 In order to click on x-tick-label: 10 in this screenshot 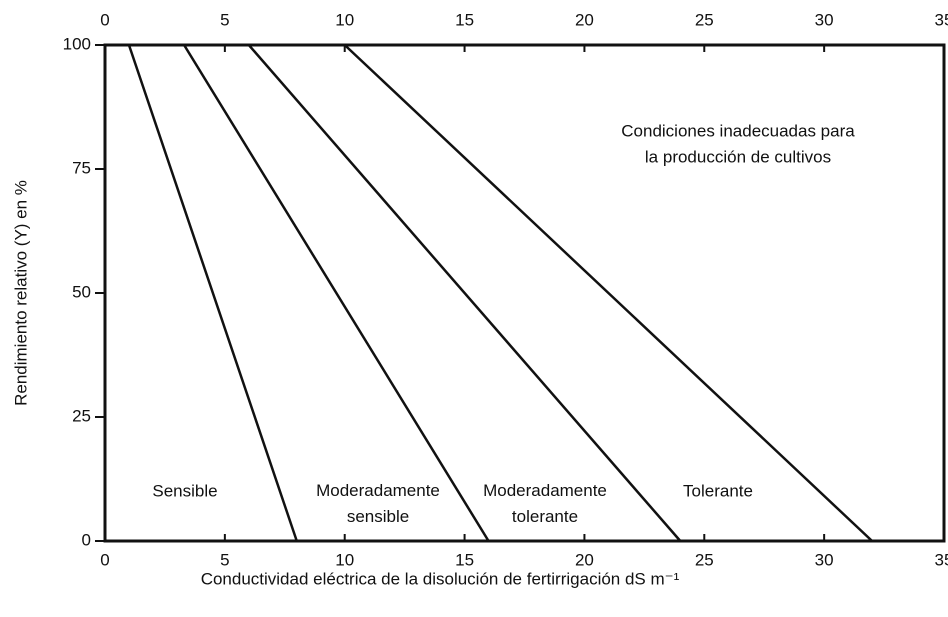, I will do `click(344, 559)`.